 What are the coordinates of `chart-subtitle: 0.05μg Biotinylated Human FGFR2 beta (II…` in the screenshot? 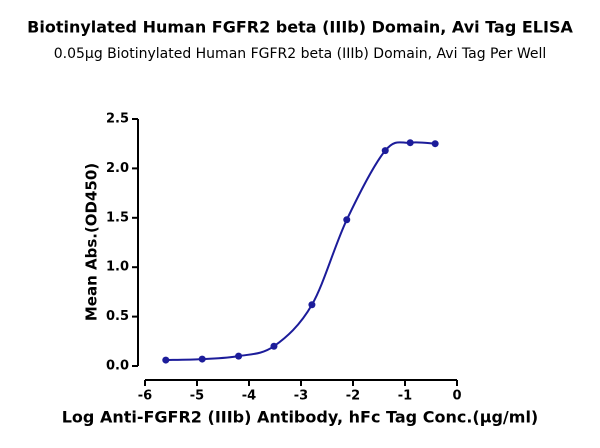 It's located at (300, 54).